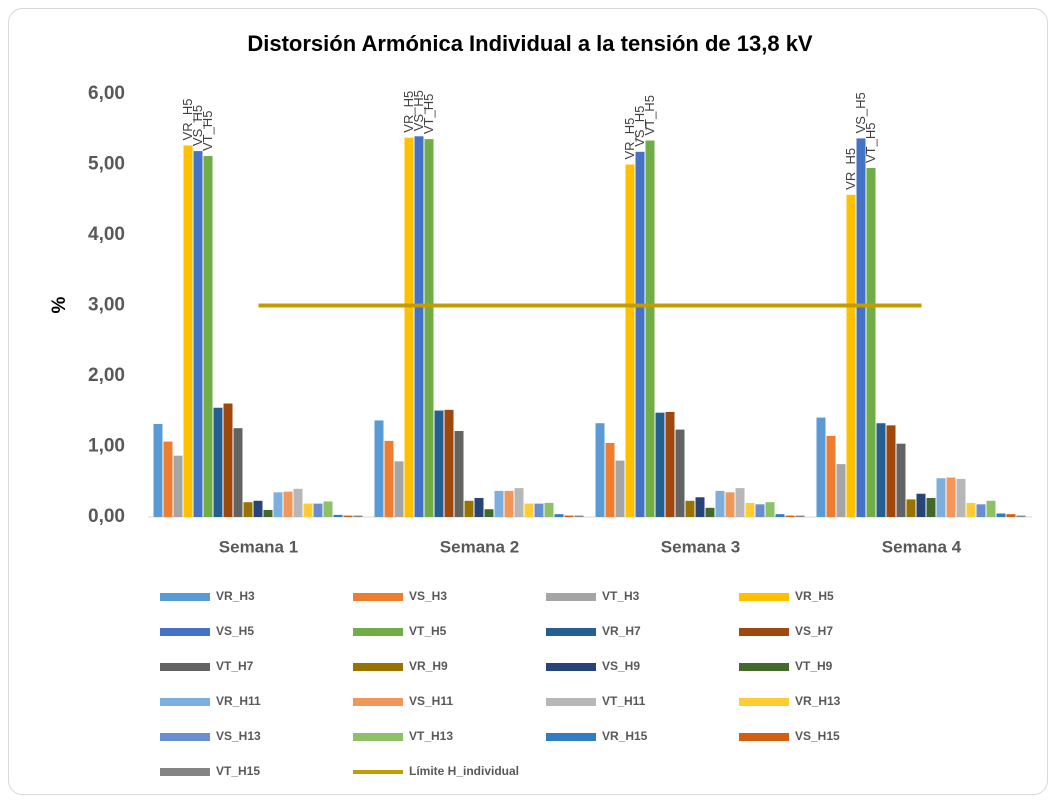 Image resolution: width=1056 pixels, height=807 pixels. I want to click on legend-label: VR_H5, so click(814, 596).